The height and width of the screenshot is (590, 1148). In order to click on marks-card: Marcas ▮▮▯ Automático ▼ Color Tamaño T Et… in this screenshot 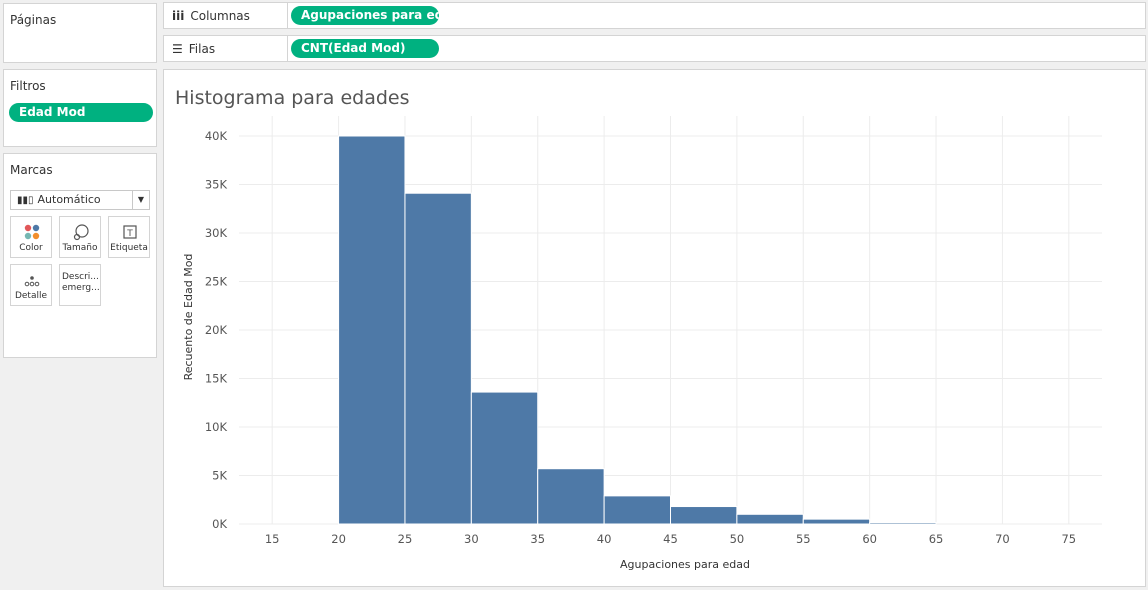, I will do `click(80, 255)`.